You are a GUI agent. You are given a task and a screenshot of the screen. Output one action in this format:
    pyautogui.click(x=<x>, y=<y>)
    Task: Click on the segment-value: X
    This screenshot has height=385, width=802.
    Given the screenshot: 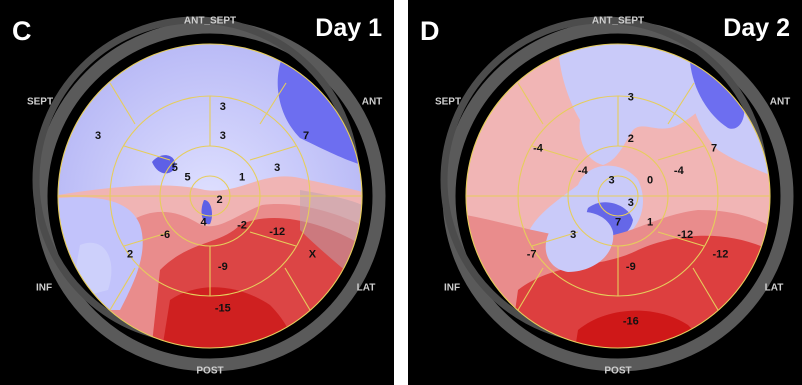 What is the action you would take?
    pyautogui.click(x=313, y=254)
    